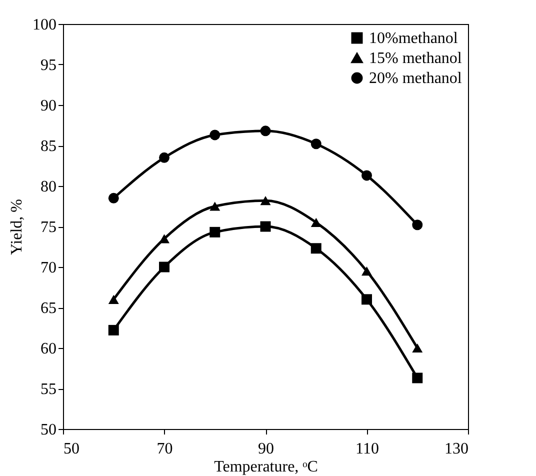  I want to click on y-tick-label: 50, so click(48, 430).